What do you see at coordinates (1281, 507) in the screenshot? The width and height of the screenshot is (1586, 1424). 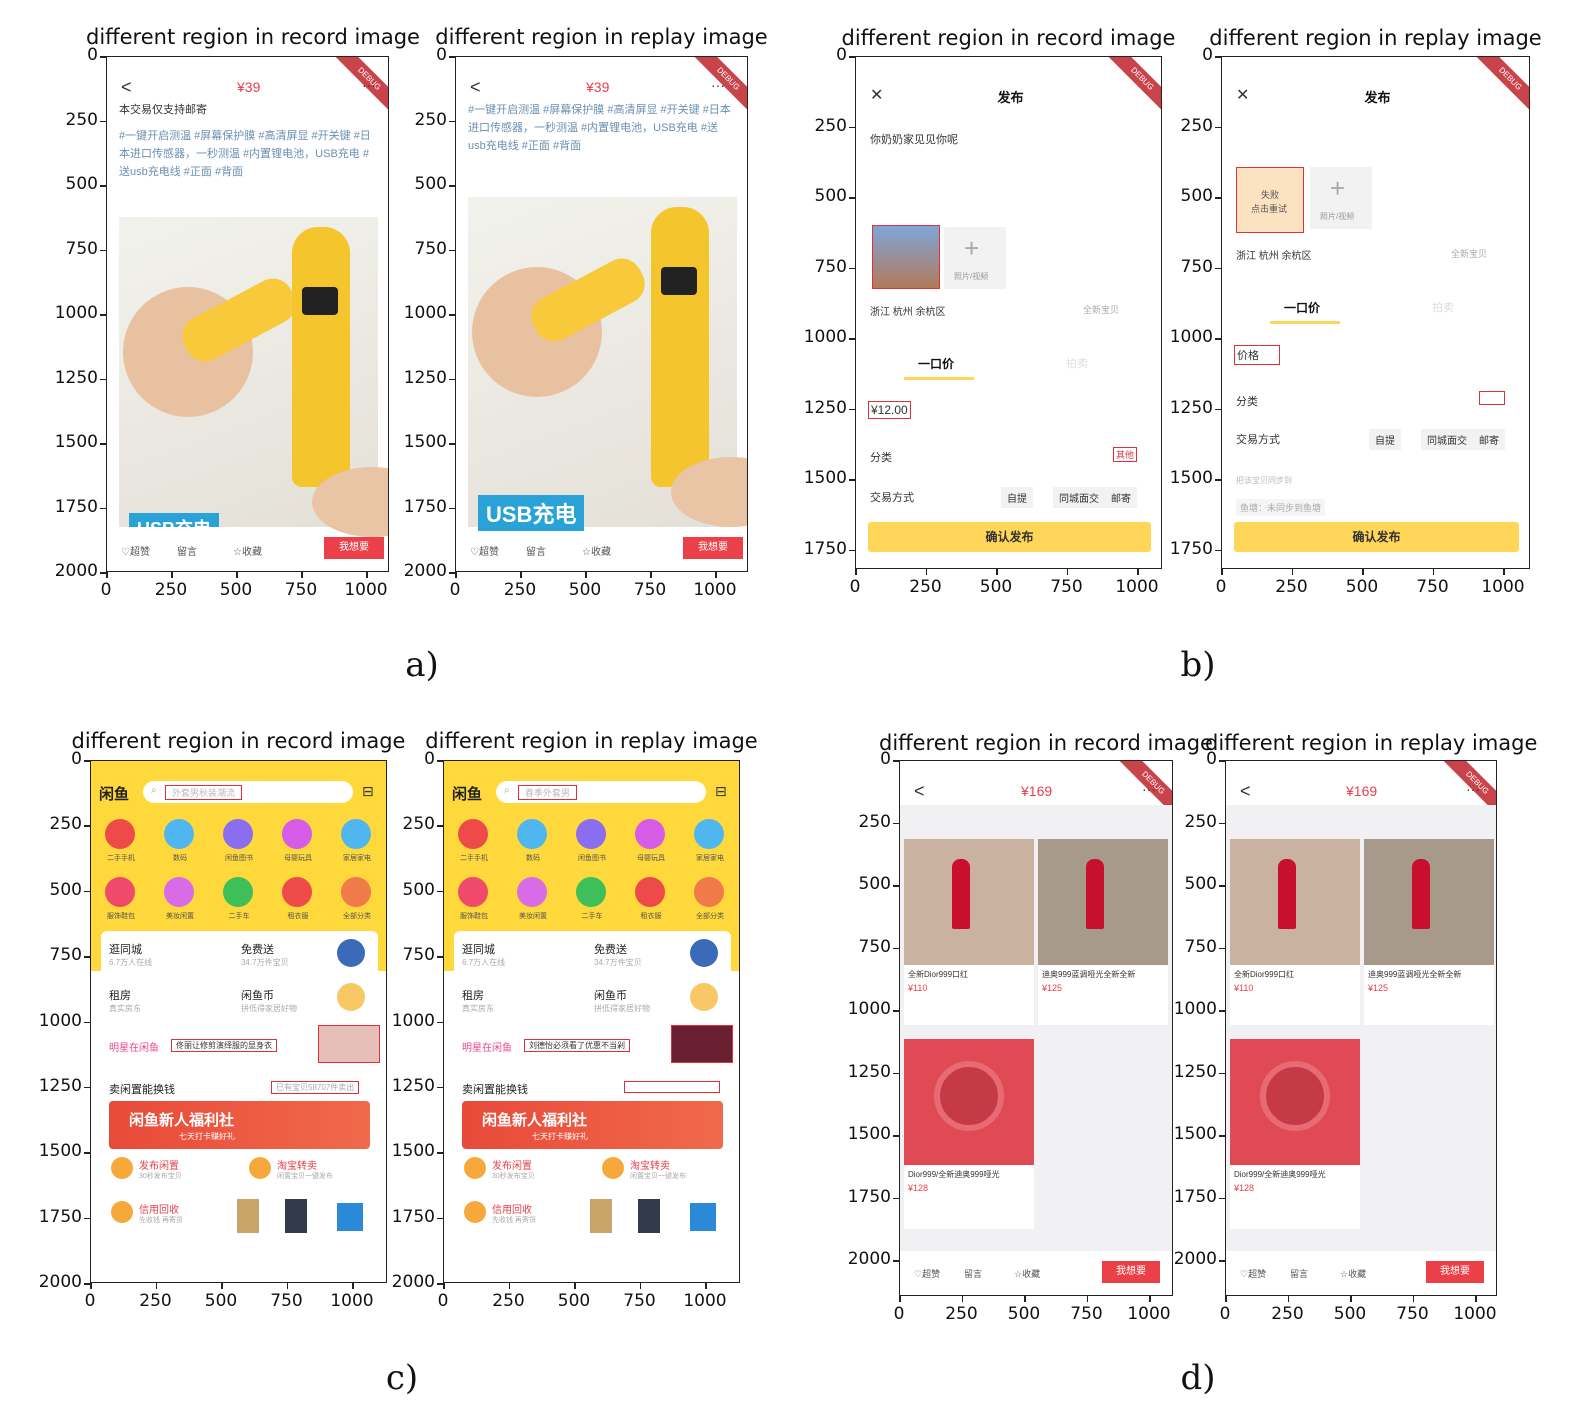 I see `sync-value: 鱼塘：未同步到鱼塘` at bounding box center [1281, 507].